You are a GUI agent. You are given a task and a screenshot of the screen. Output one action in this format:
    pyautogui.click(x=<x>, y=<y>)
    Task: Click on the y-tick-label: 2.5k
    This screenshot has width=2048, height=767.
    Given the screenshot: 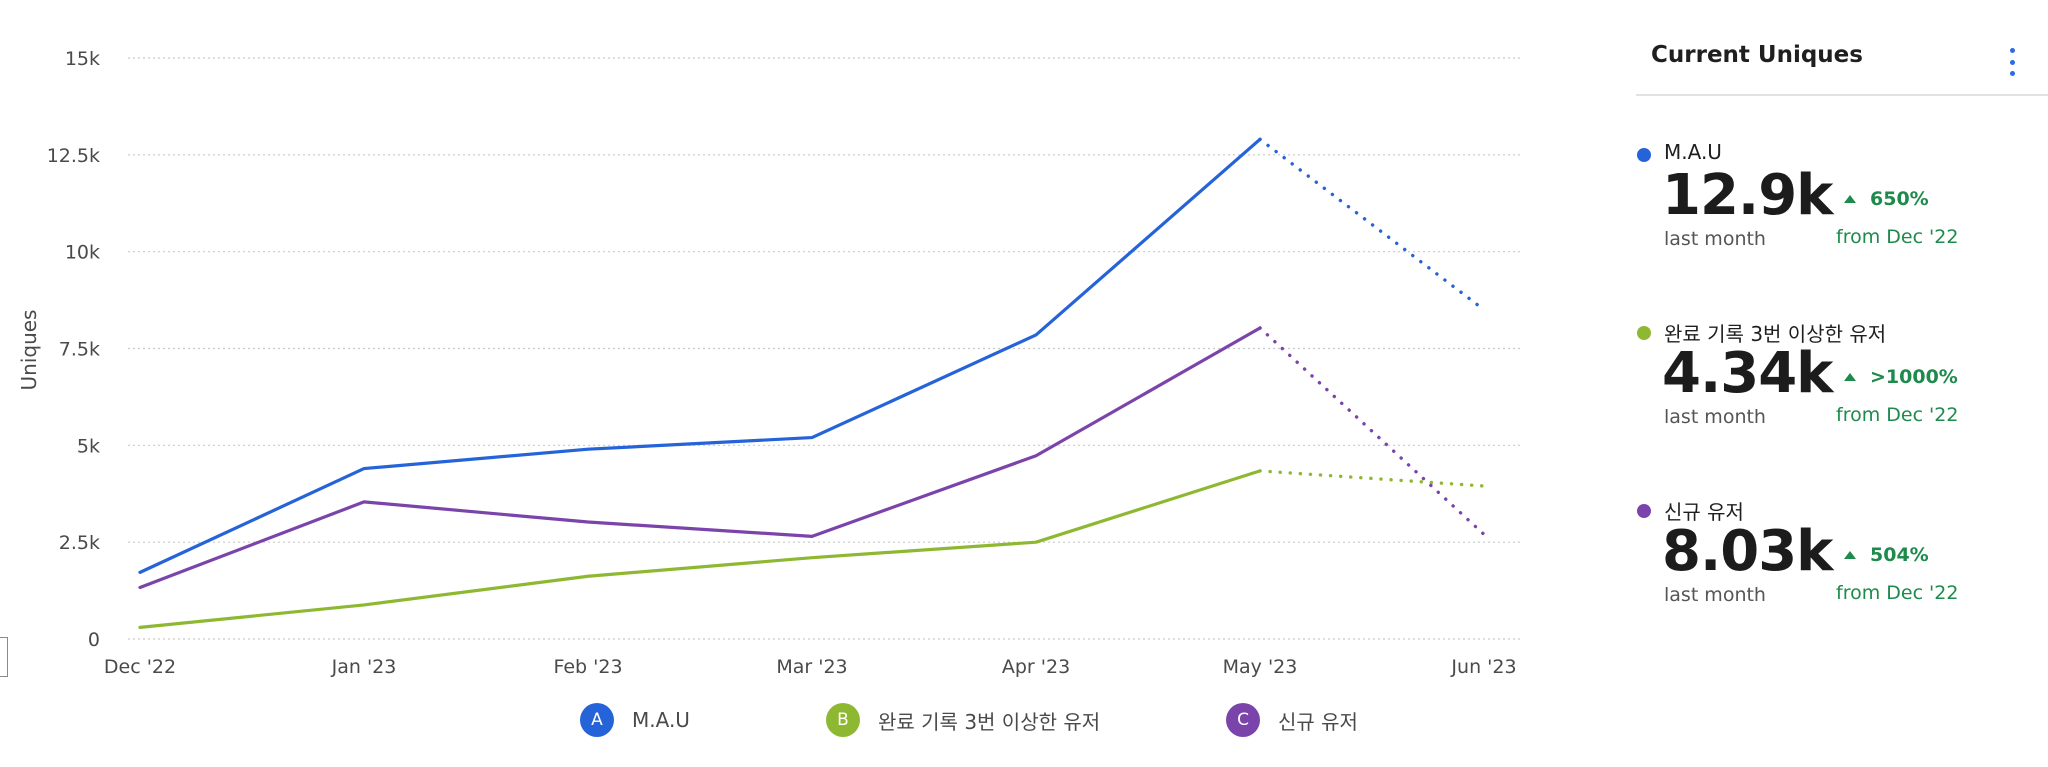 What is the action you would take?
    pyautogui.click(x=79, y=543)
    